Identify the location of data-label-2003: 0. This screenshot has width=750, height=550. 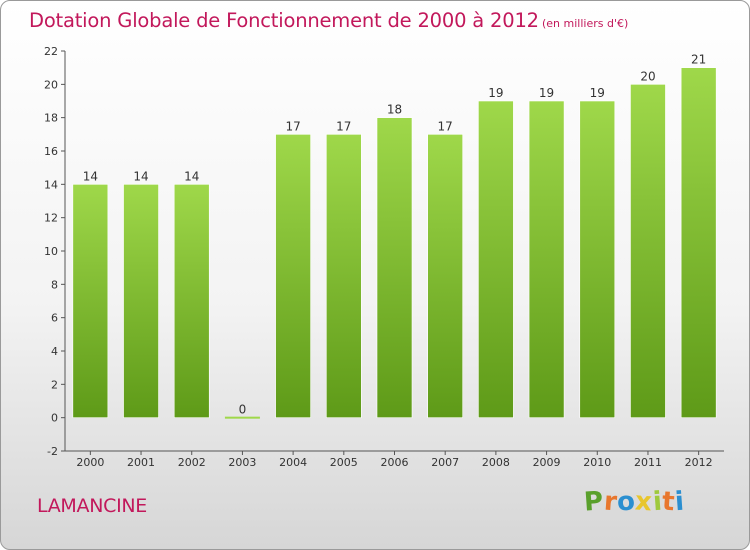
(243, 410).